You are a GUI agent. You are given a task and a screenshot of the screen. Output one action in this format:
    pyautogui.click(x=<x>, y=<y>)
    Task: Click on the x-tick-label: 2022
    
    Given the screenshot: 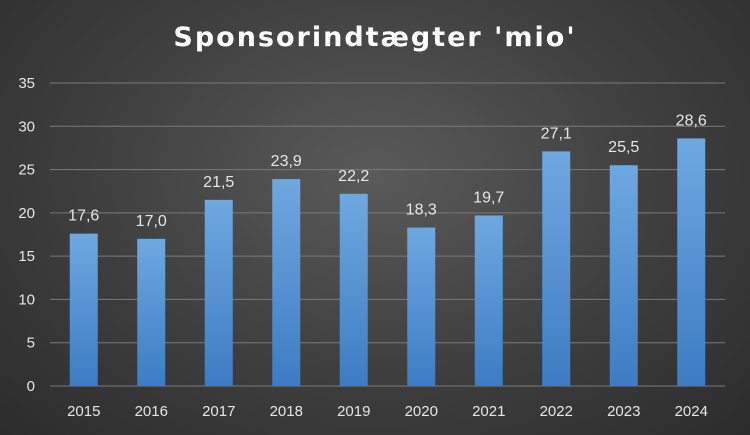 What is the action you would take?
    pyautogui.click(x=556, y=411)
    